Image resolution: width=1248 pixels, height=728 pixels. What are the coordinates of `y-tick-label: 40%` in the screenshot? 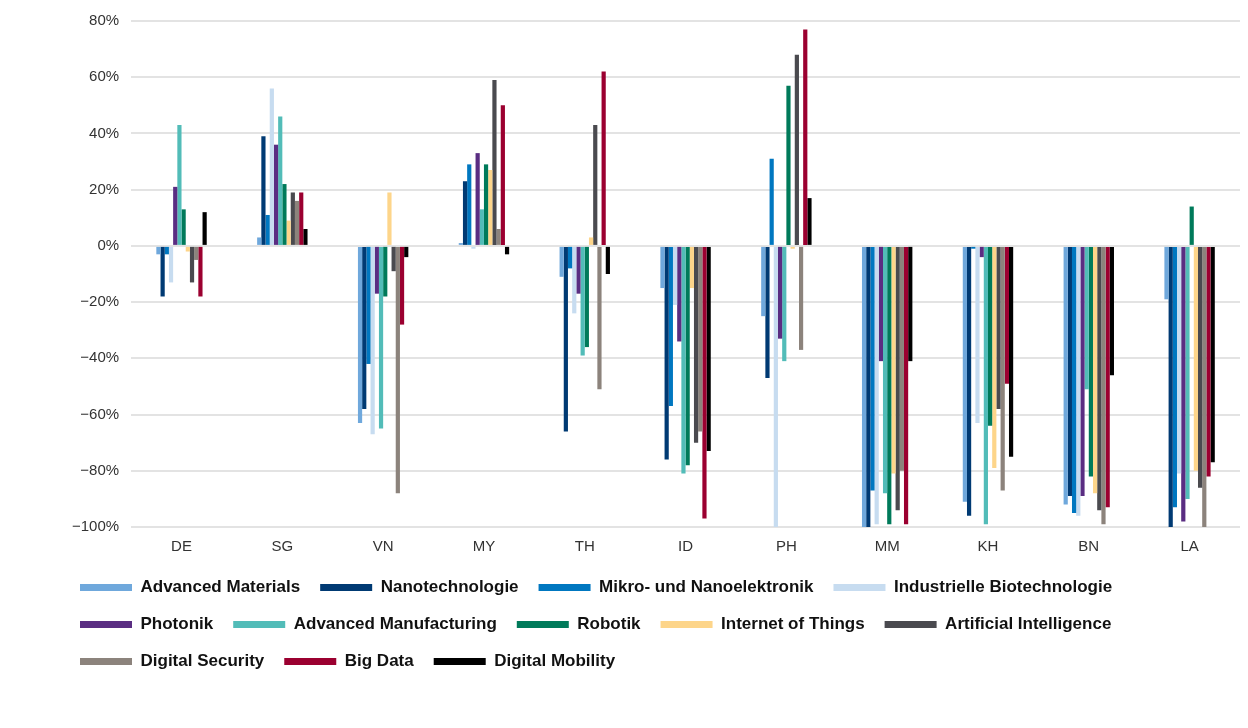 It's located at (104, 132).